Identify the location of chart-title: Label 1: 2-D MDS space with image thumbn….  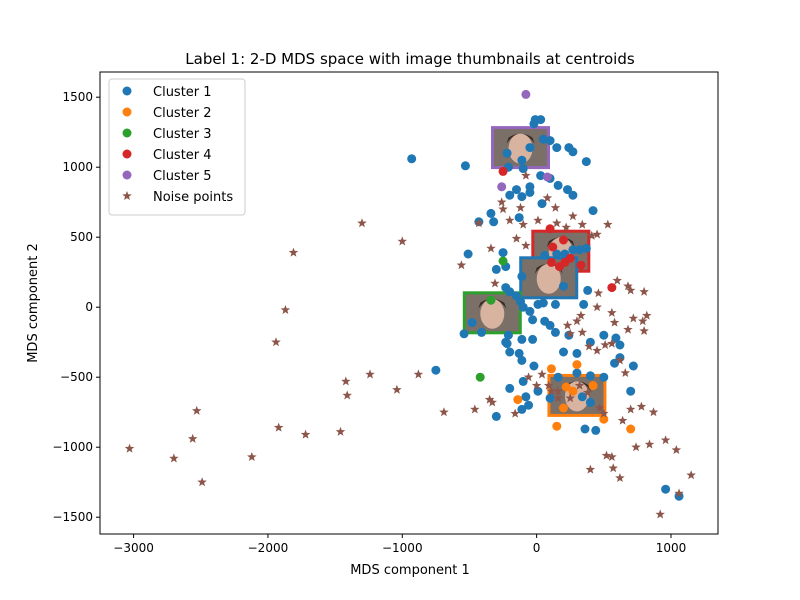
(410, 59).